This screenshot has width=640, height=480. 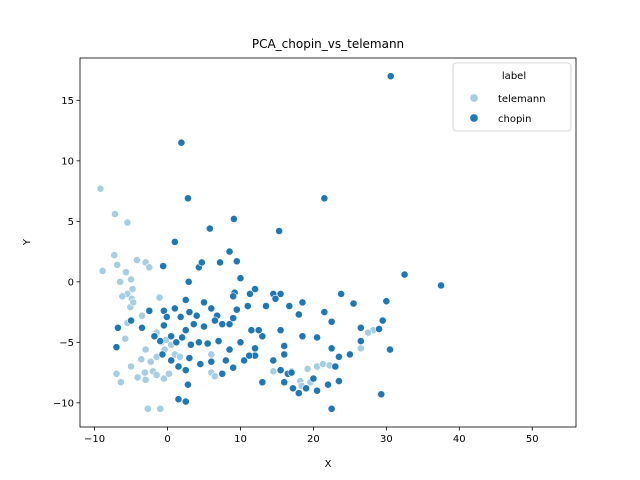 I want to click on x-tick-label: 20, so click(x=313, y=439).